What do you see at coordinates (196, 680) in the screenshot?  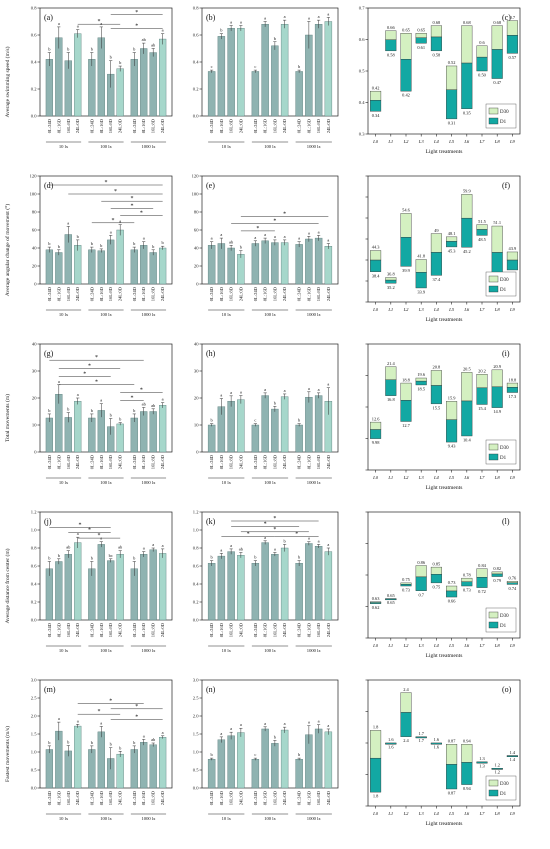 I see `y-tick-label: 3.0` at bounding box center [196, 680].